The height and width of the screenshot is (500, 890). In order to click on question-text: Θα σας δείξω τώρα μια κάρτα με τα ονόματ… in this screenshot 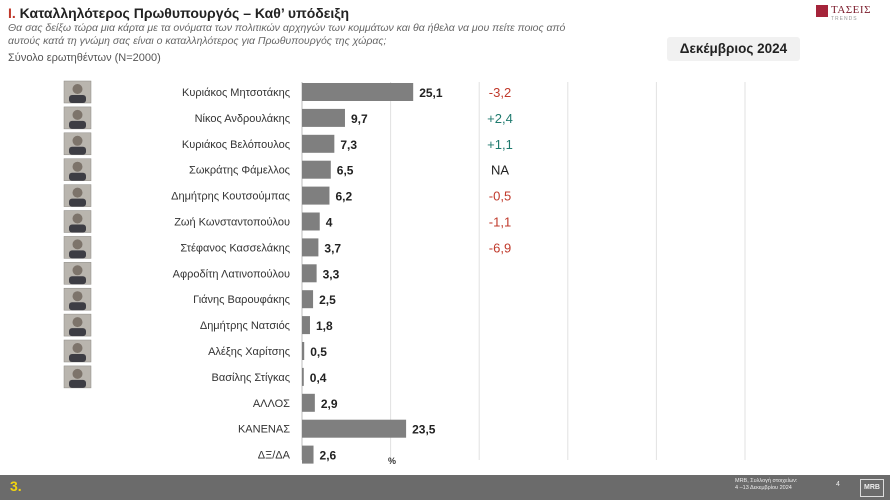, I will do `click(287, 34)`.